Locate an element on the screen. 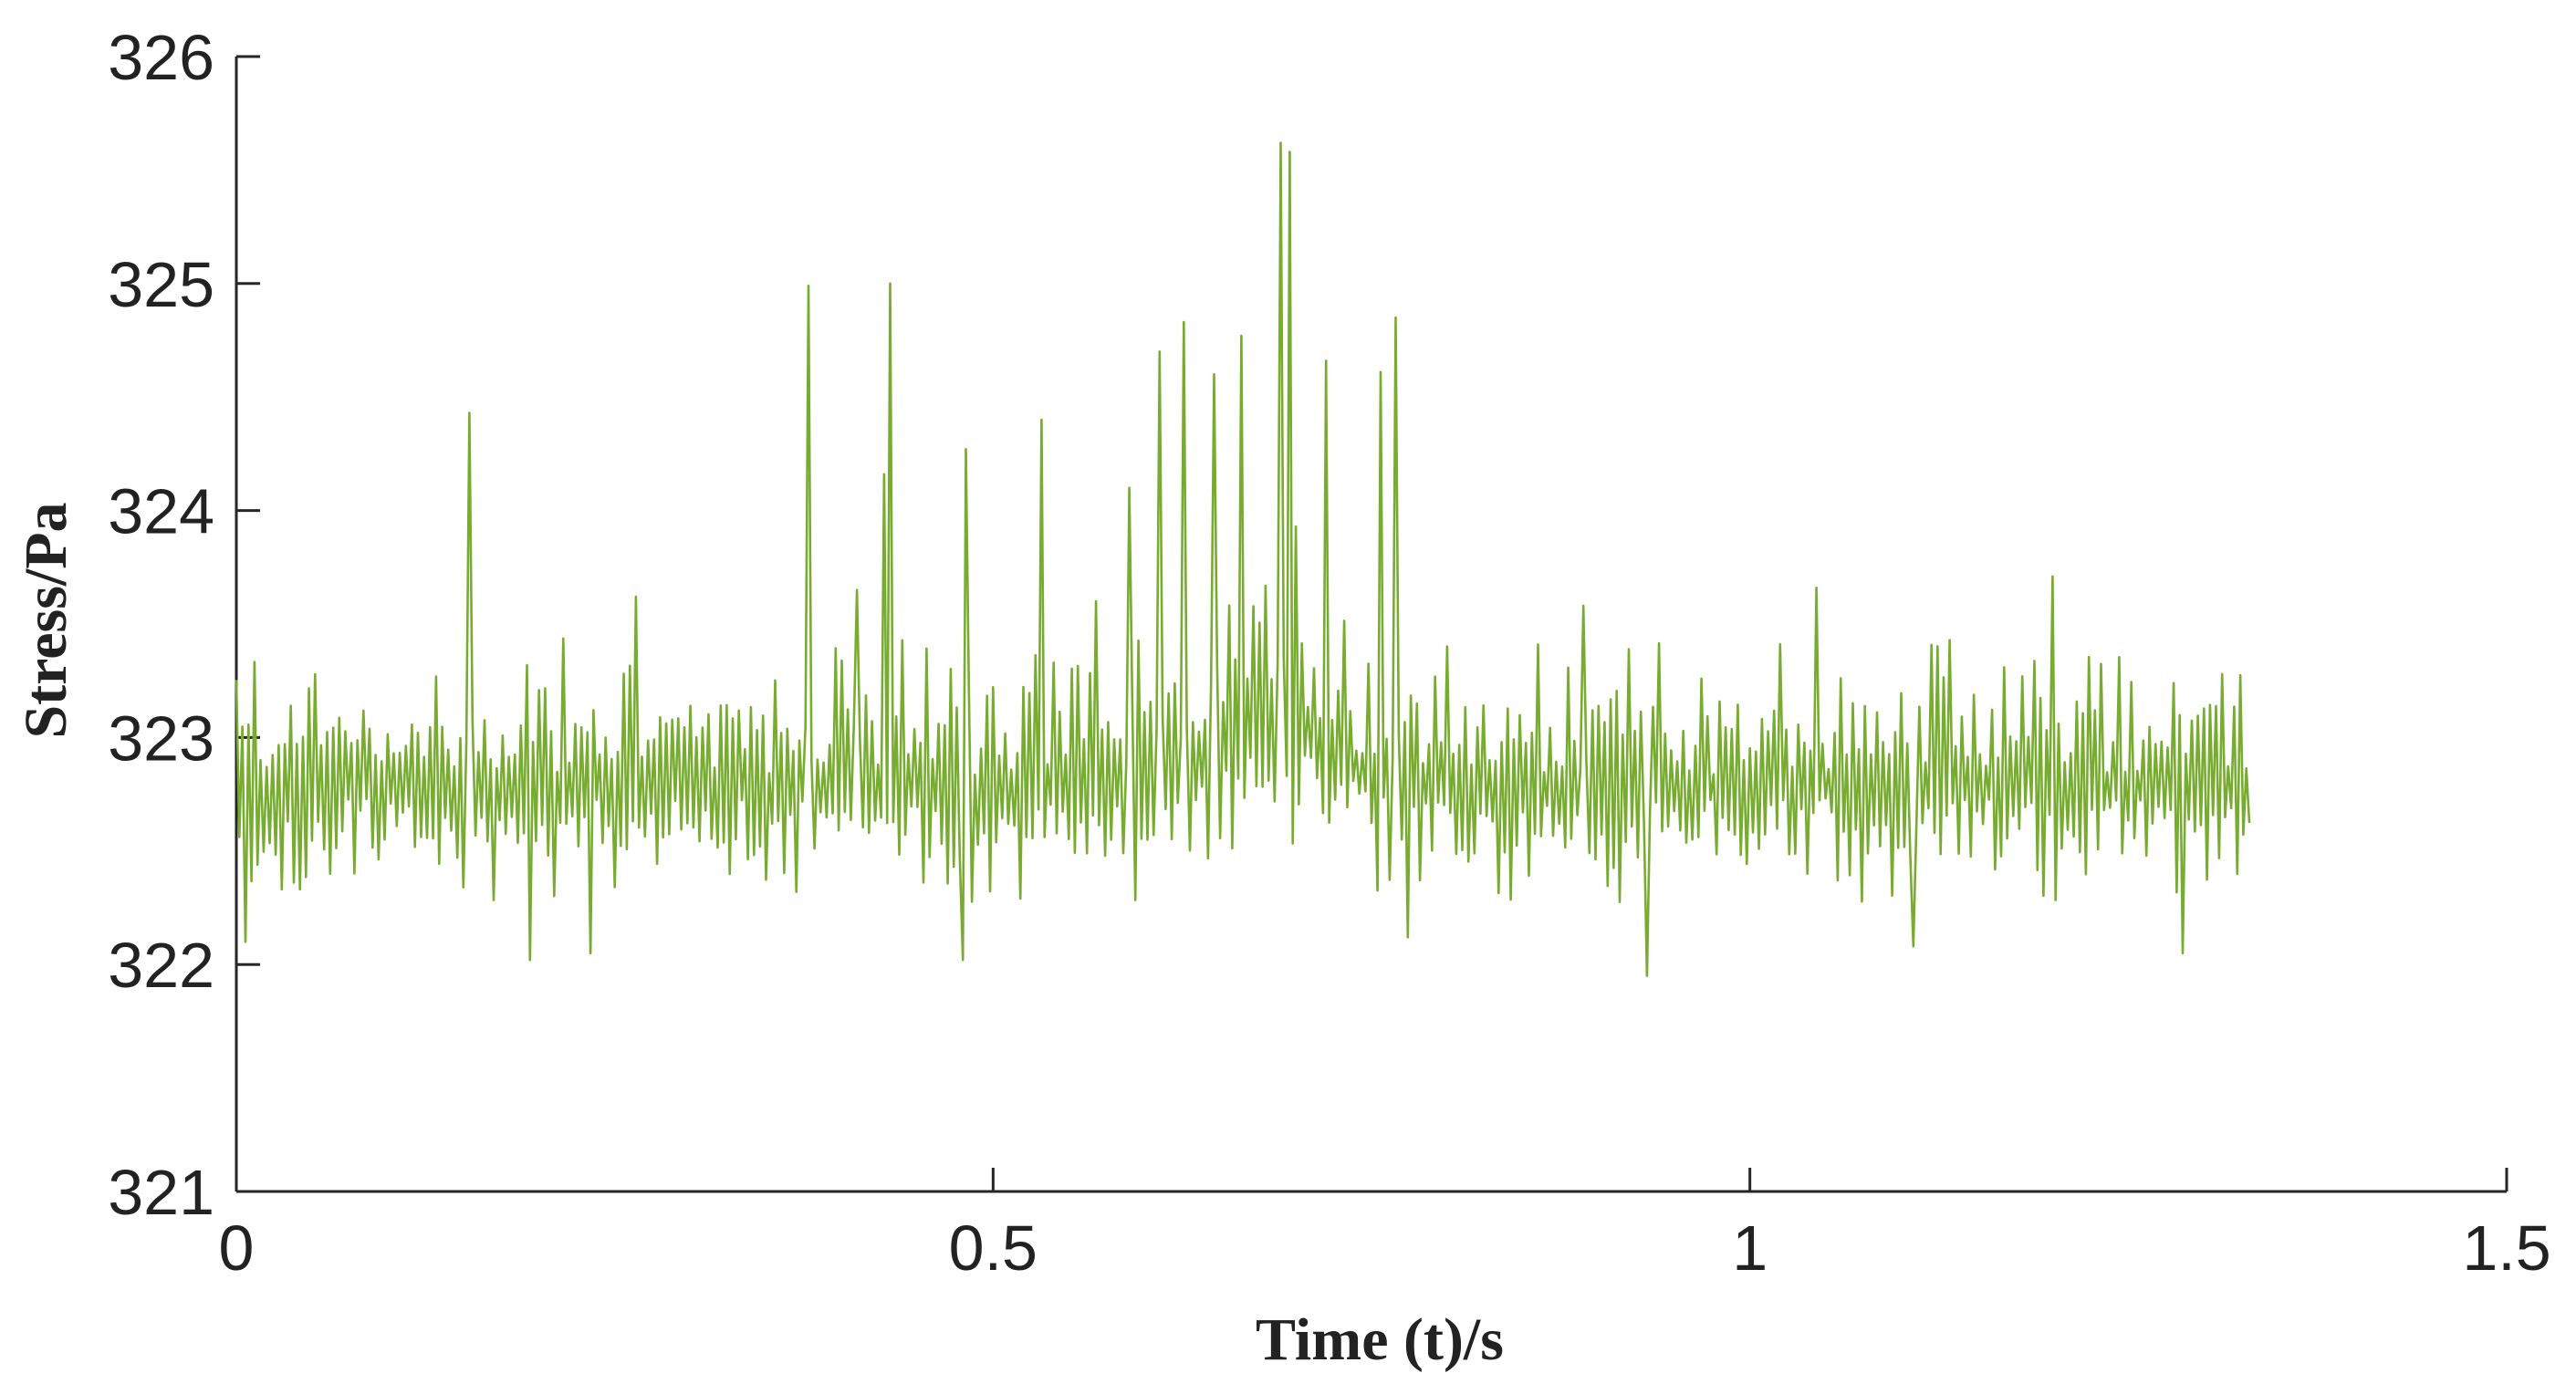 The height and width of the screenshot is (1394, 2576). x-tick-label: 0 is located at coordinates (237, 1248).